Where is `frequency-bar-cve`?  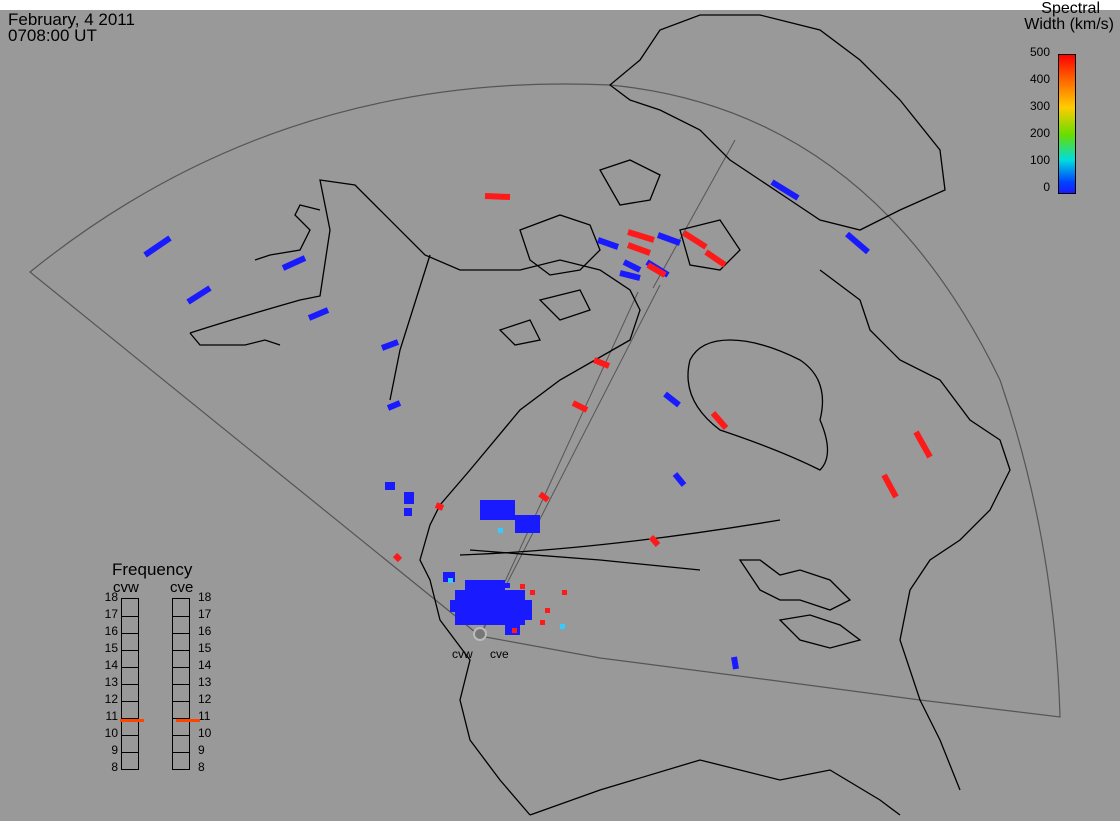
frequency-bar-cve is located at coordinates (181, 684).